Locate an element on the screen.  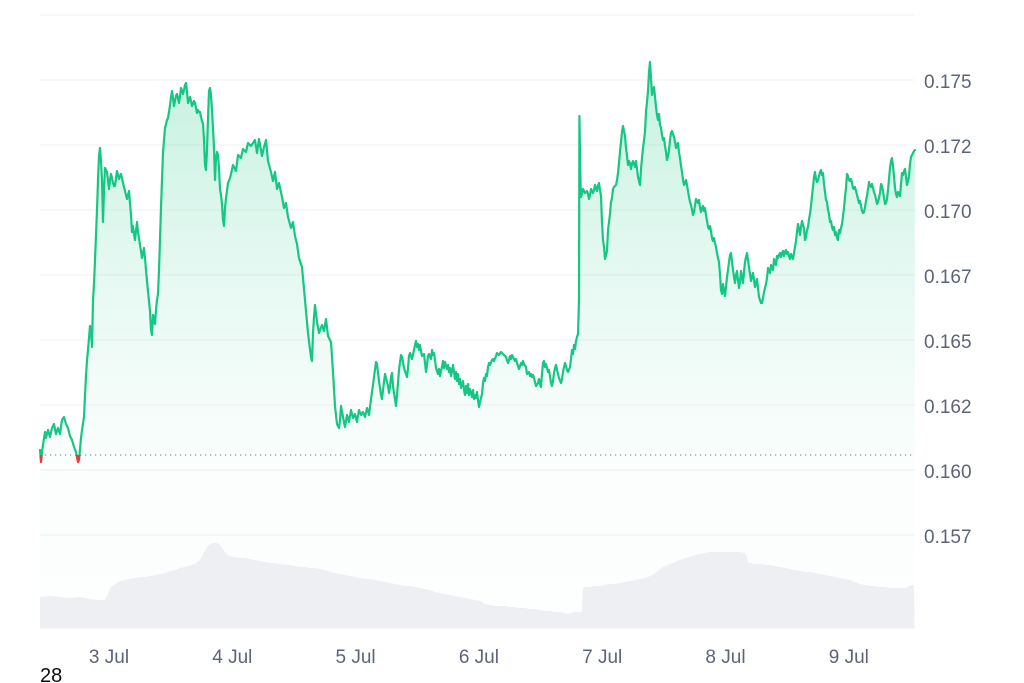
svg-text: 0.160 is located at coordinates (948, 472).